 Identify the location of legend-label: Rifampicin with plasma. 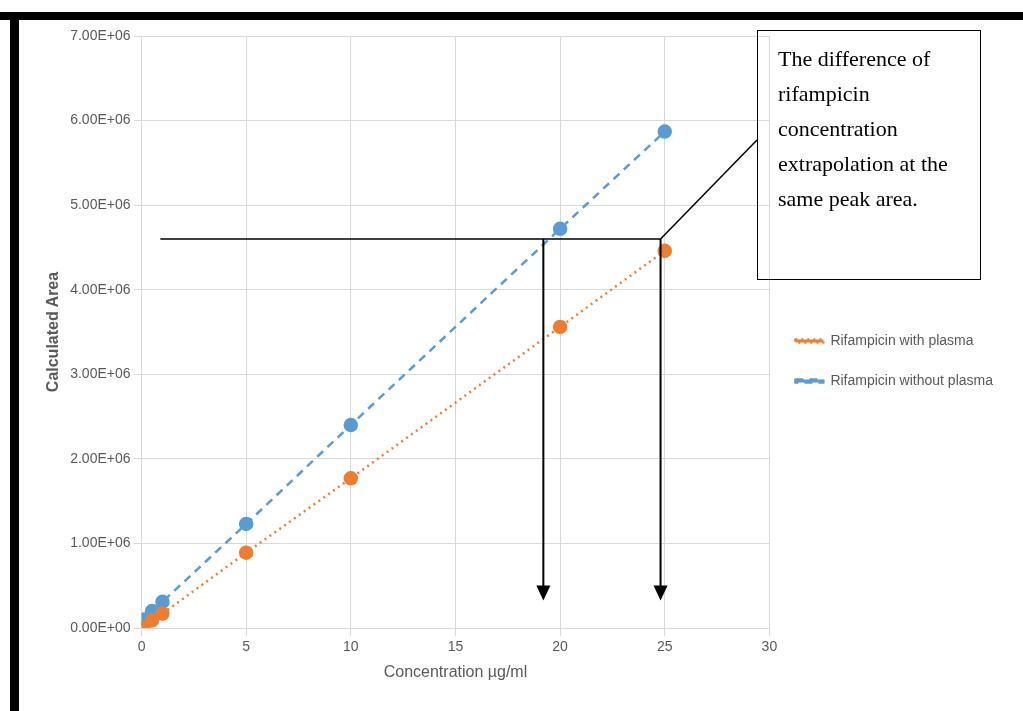
(902, 339).